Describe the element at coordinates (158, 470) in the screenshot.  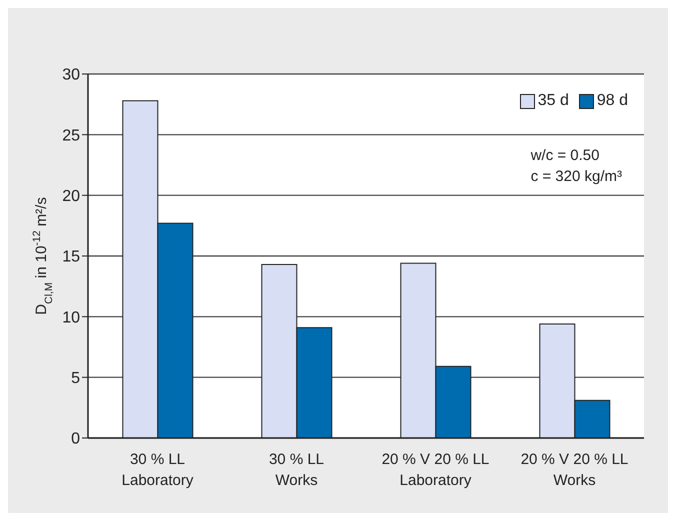
I see `x-tick-label: 30 % LL Laboratory` at that location.